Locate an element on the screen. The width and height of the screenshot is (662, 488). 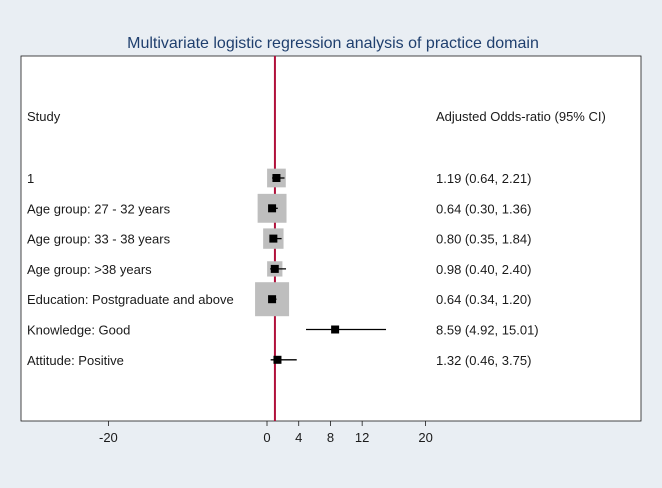
row-label: Age group: 27 - 32 years is located at coordinates (99, 208).